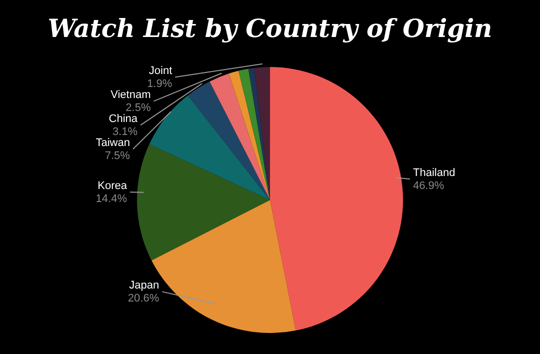  Describe the element at coordinates (144, 286) in the screenshot. I see `slice-label: Japan` at that location.